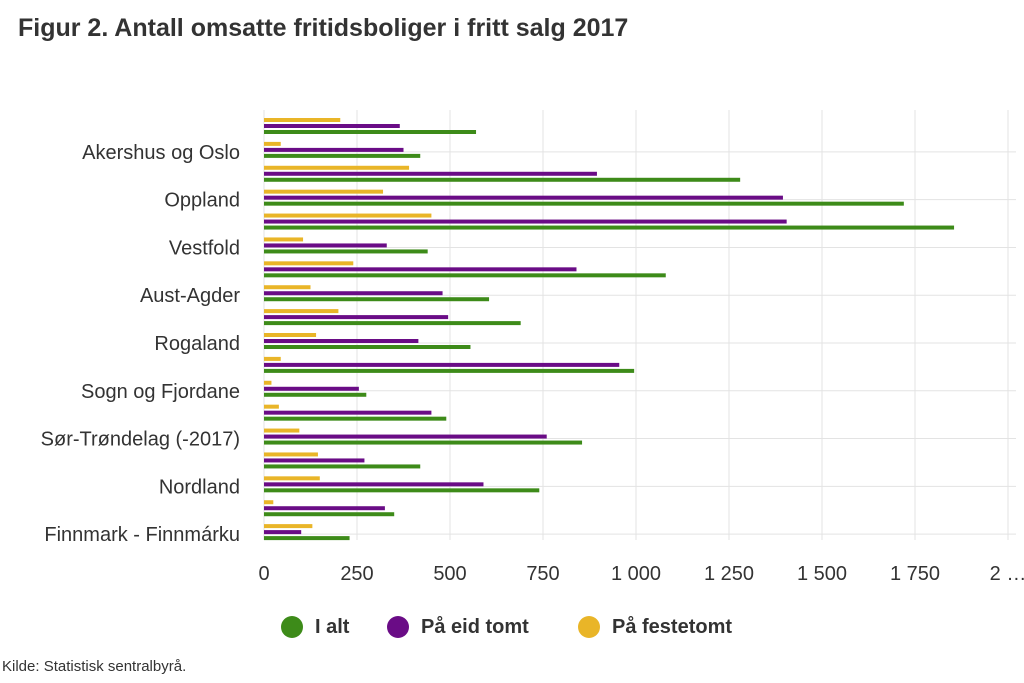 This screenshot has height=683, width=1024. What do you see at coordinates (672, 626) in the screenshot?
I see `legend-label-paa-festetomt: På festetomt` at bounding box center [672, 626].